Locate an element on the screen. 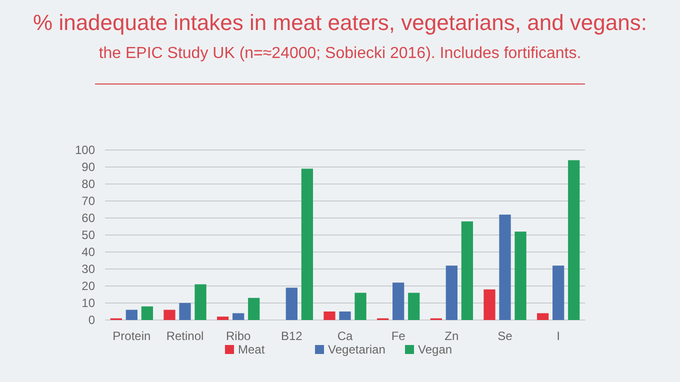 The width and height of the screenshot is (680, 382). y-tick-label: 100 is located at coordinates (85, 150).